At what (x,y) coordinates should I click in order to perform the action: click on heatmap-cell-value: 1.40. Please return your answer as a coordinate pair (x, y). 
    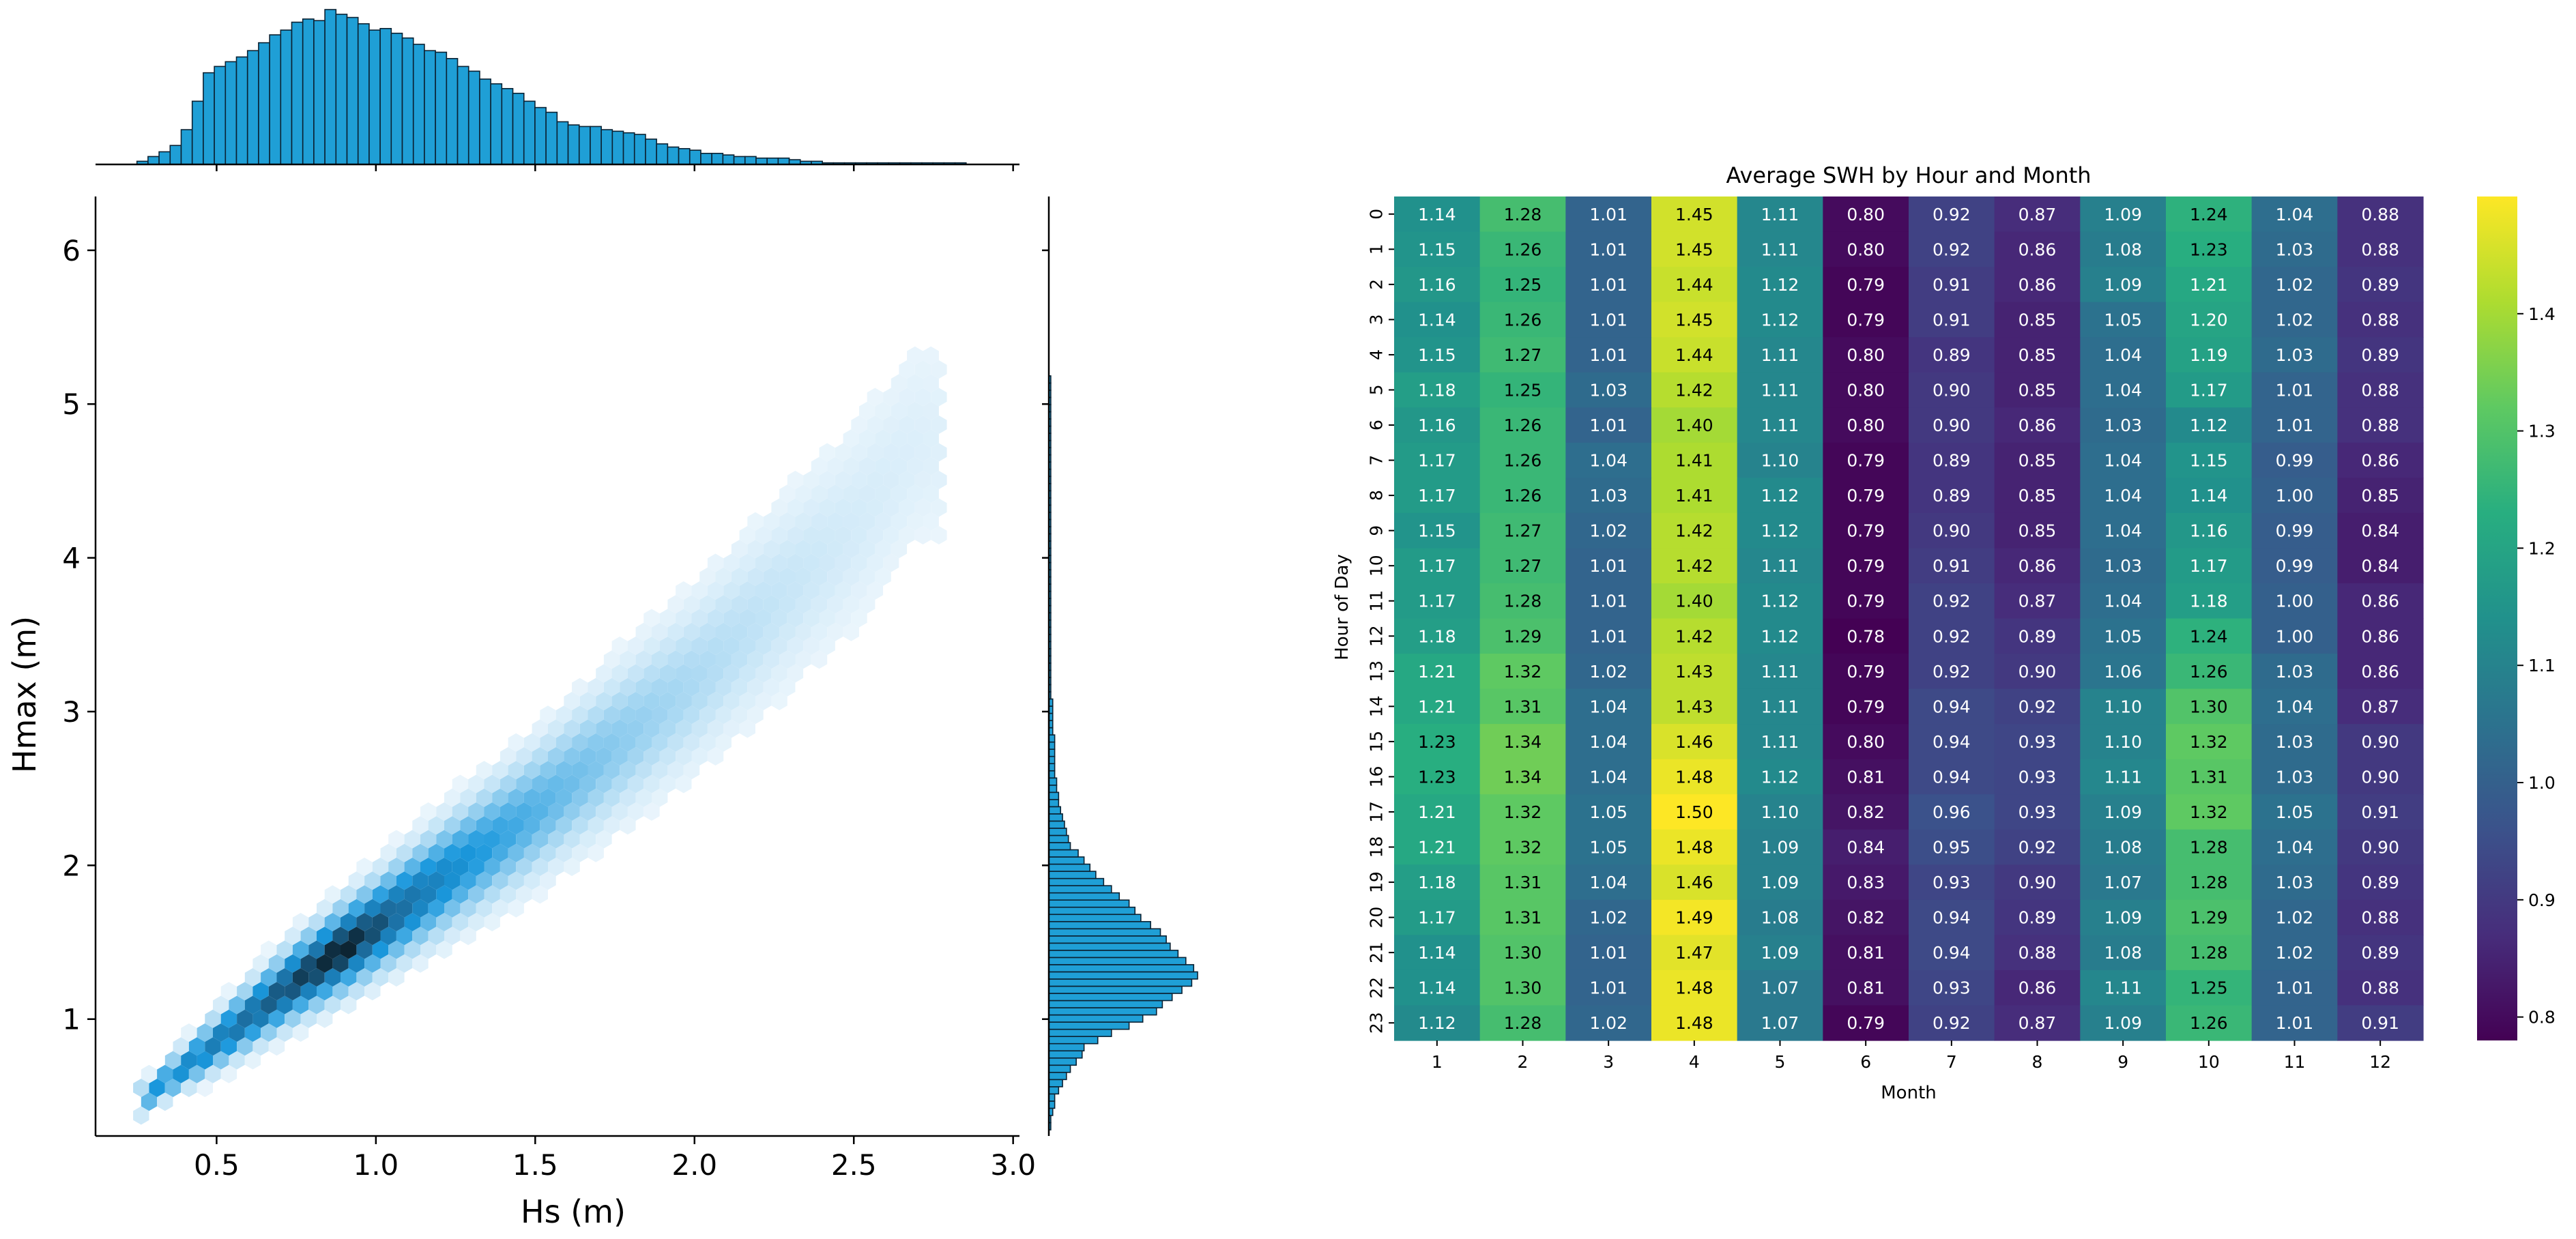
    Looking at the image, I should click on (1694, 601).